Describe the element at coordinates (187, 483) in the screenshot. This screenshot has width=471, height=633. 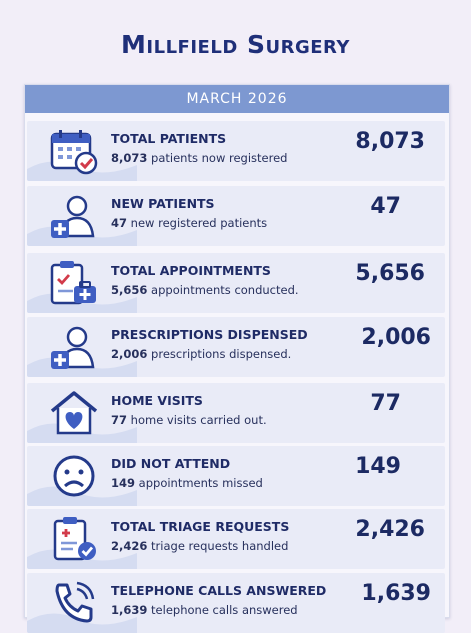
I see `stat-description: 149 appointments missed` at that location.